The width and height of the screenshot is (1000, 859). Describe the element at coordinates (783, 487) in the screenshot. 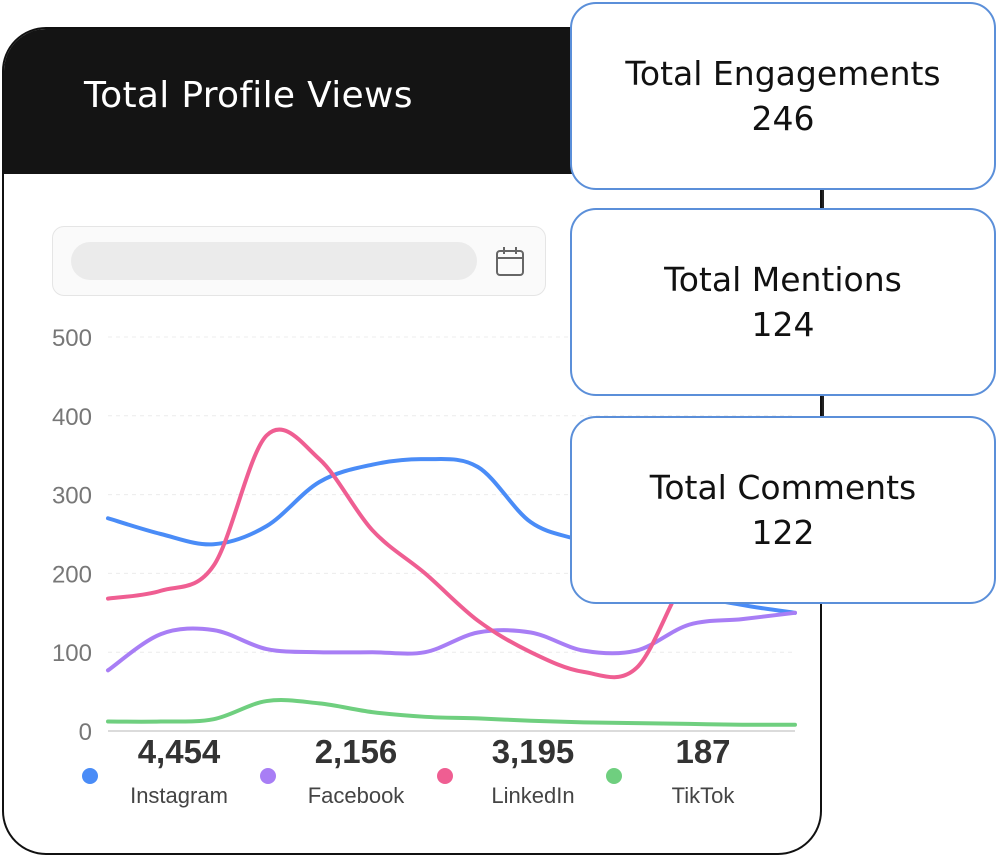

I see `stat-title: Total Comments` at that location.